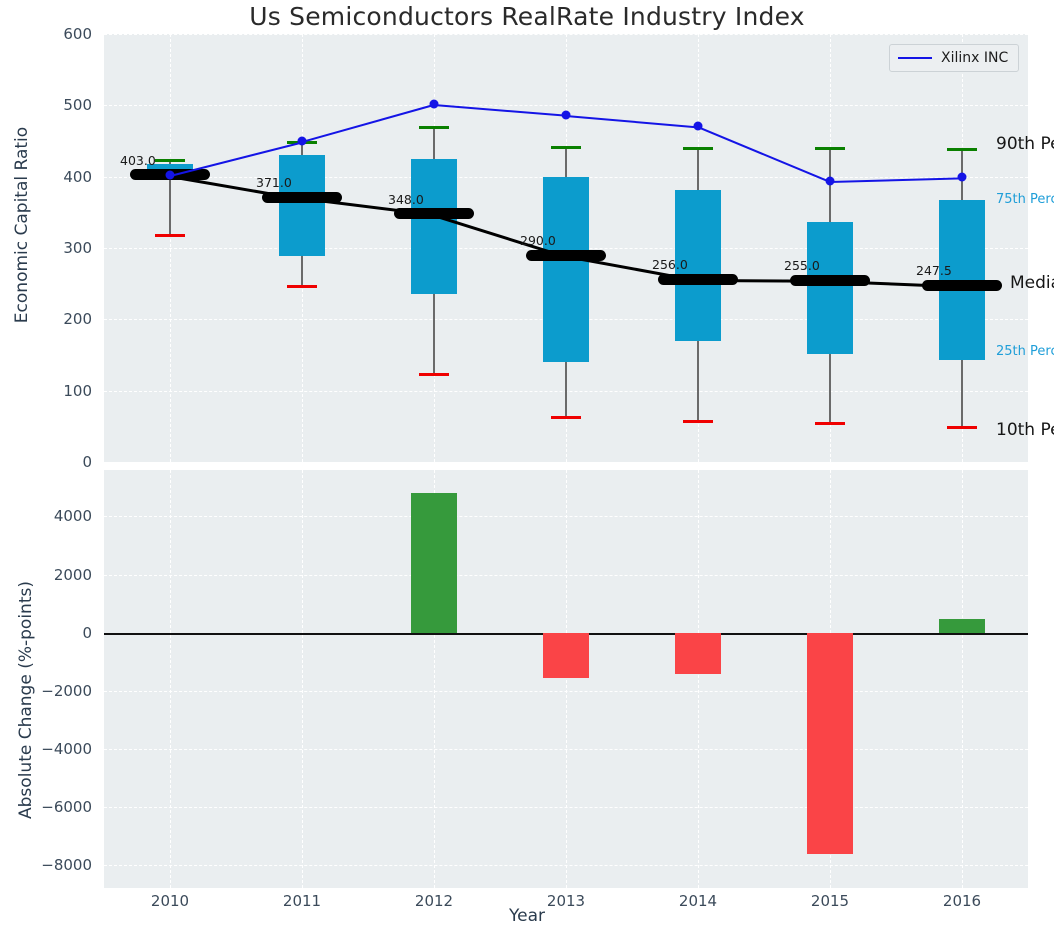 The width and height of the screenshot is (1054, 942). I want to click on y-axis-tick-label: 2000, so click(72, 574).